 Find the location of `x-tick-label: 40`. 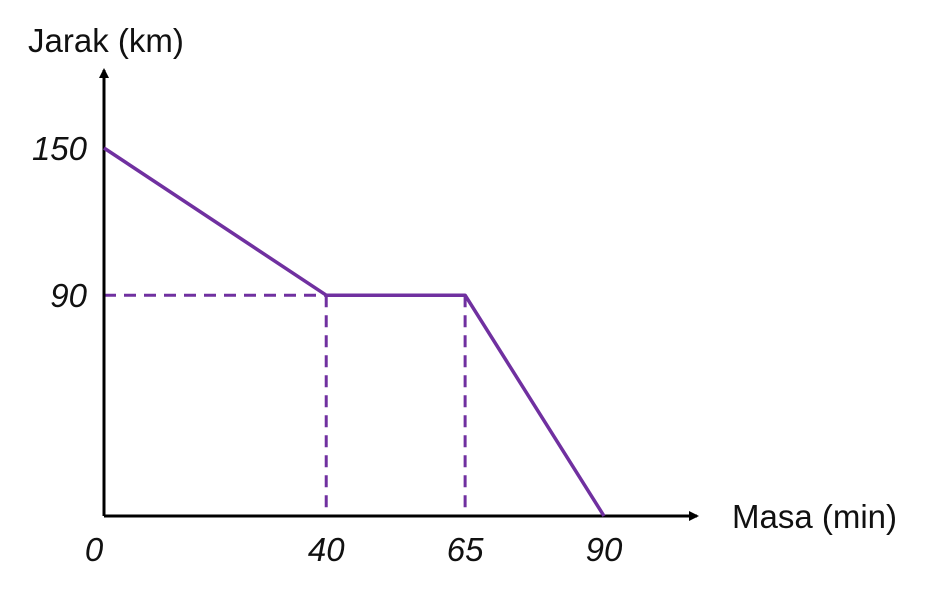

x-tick-label: 40 is located at coordinates (326, 549).